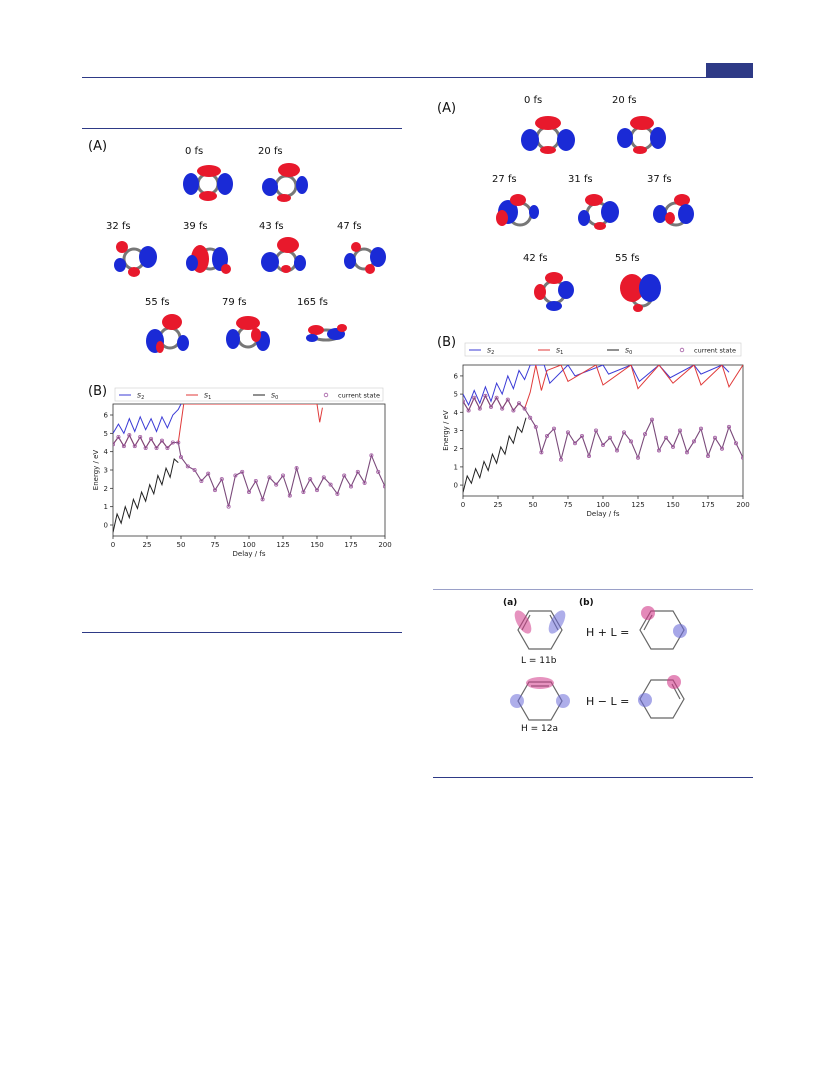  What do you see at coordinates (456, 449) in the screenshot?
I see `y-tick-label: 2` at bounding box center [456, 449].